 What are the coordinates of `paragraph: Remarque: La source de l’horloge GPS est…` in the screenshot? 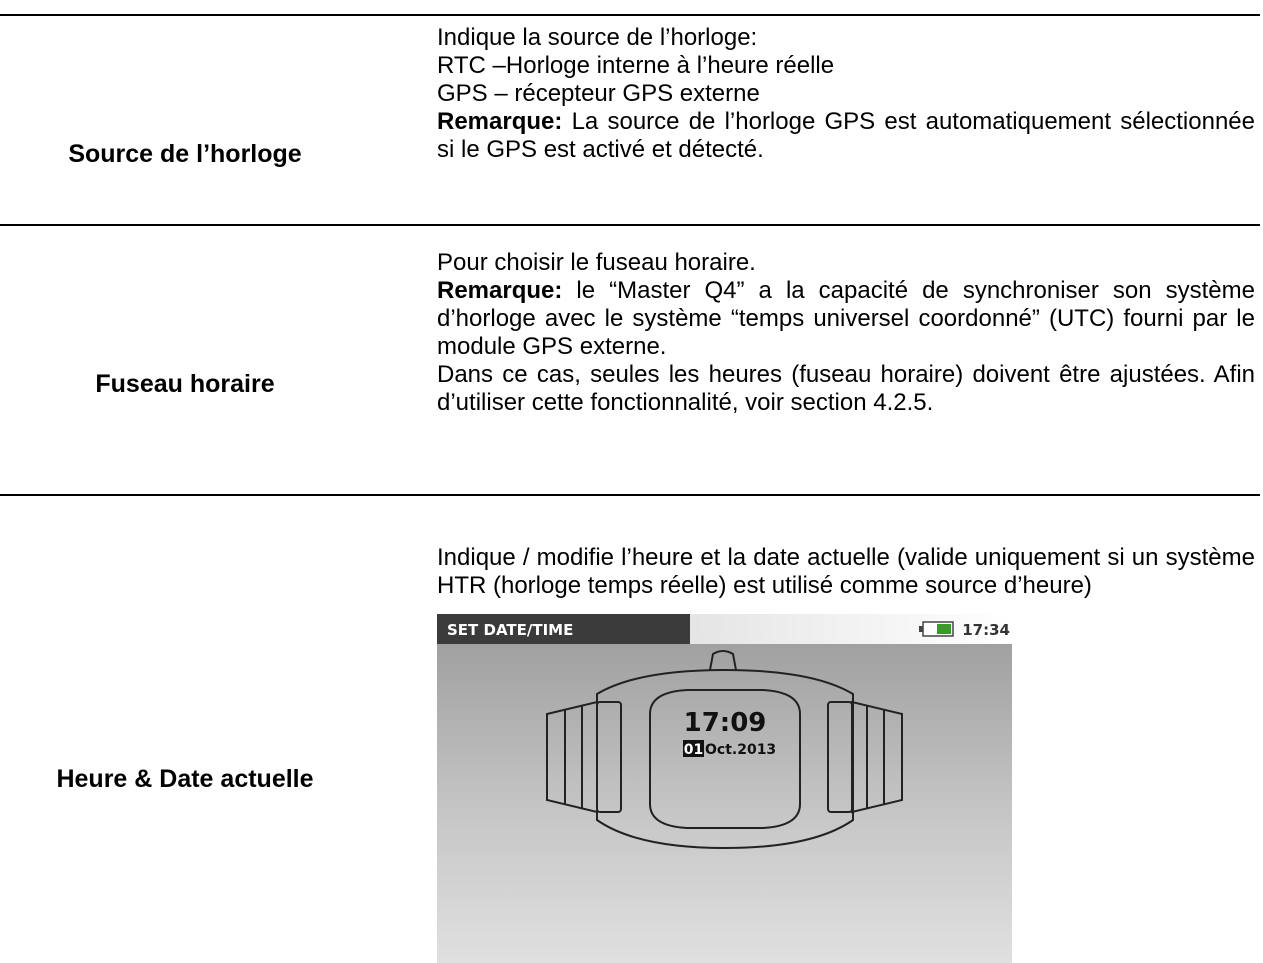 It's located at (846, 136).